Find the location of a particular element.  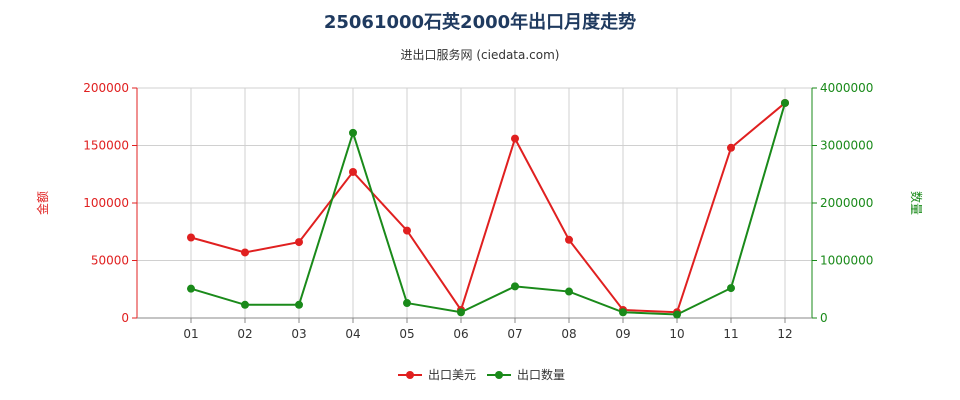

x-tick-label: 02 is located at coordinates (244, 334).